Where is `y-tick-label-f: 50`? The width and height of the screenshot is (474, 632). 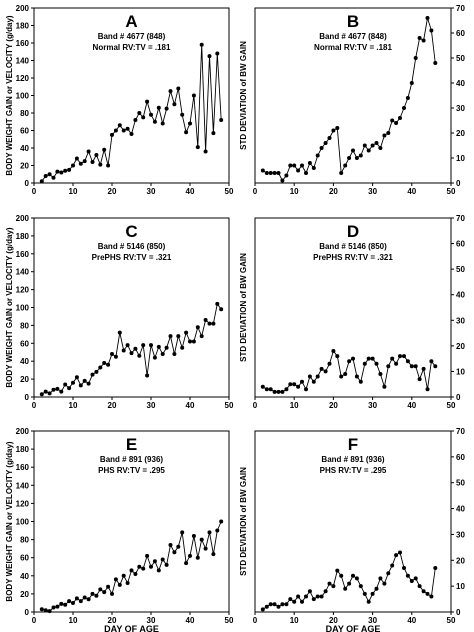
y-tick-label-f: 50 is located at coordinates (460, 483).